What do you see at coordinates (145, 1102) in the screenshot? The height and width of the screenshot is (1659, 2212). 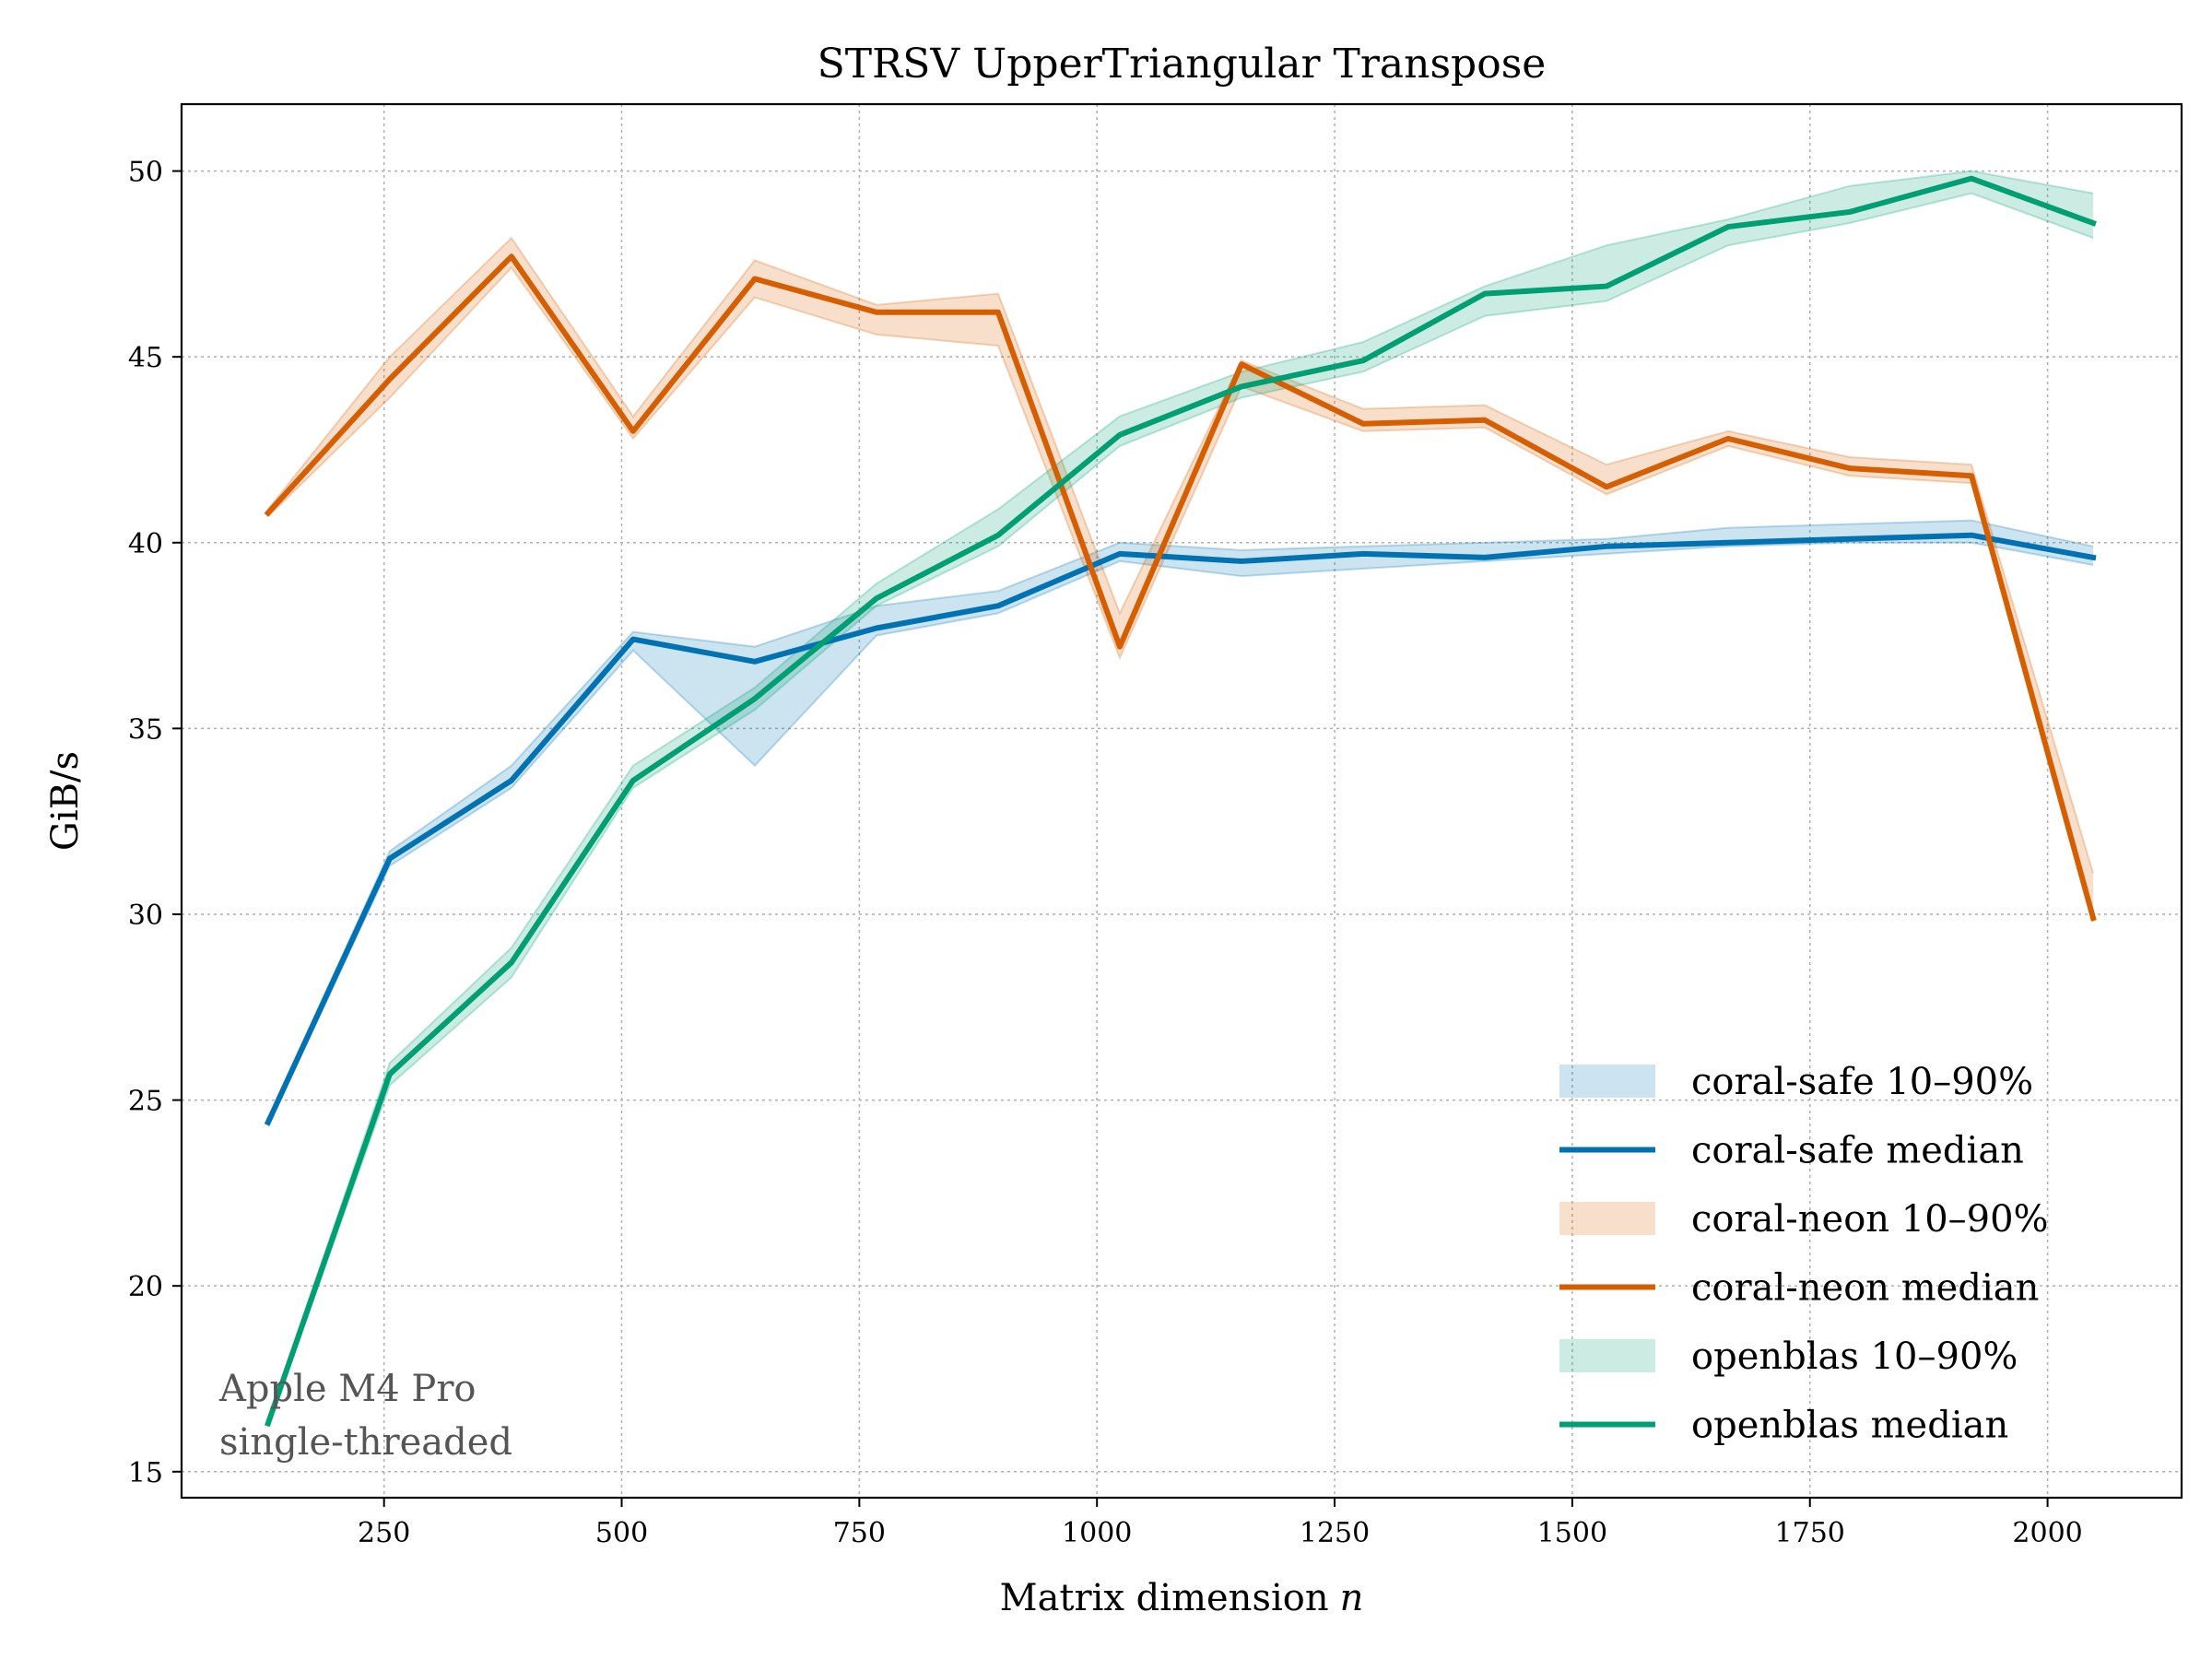 I see `y-tick-label: 25` at bounding box center [145, 1102].